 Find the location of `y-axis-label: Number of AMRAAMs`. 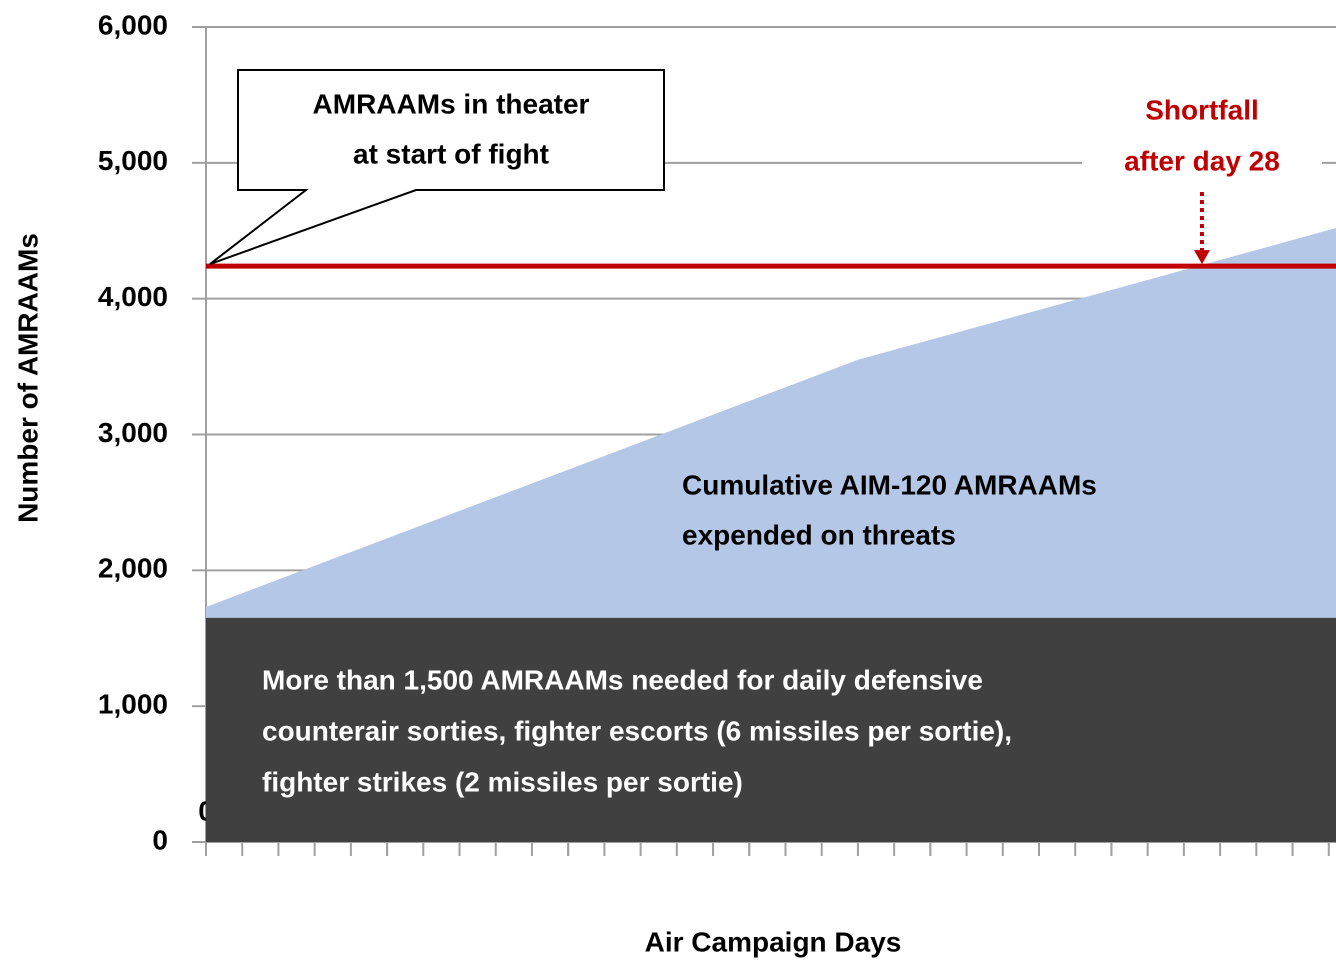

y-axis-label: Number of AMRAAMs is located at coordinates (27, 378).